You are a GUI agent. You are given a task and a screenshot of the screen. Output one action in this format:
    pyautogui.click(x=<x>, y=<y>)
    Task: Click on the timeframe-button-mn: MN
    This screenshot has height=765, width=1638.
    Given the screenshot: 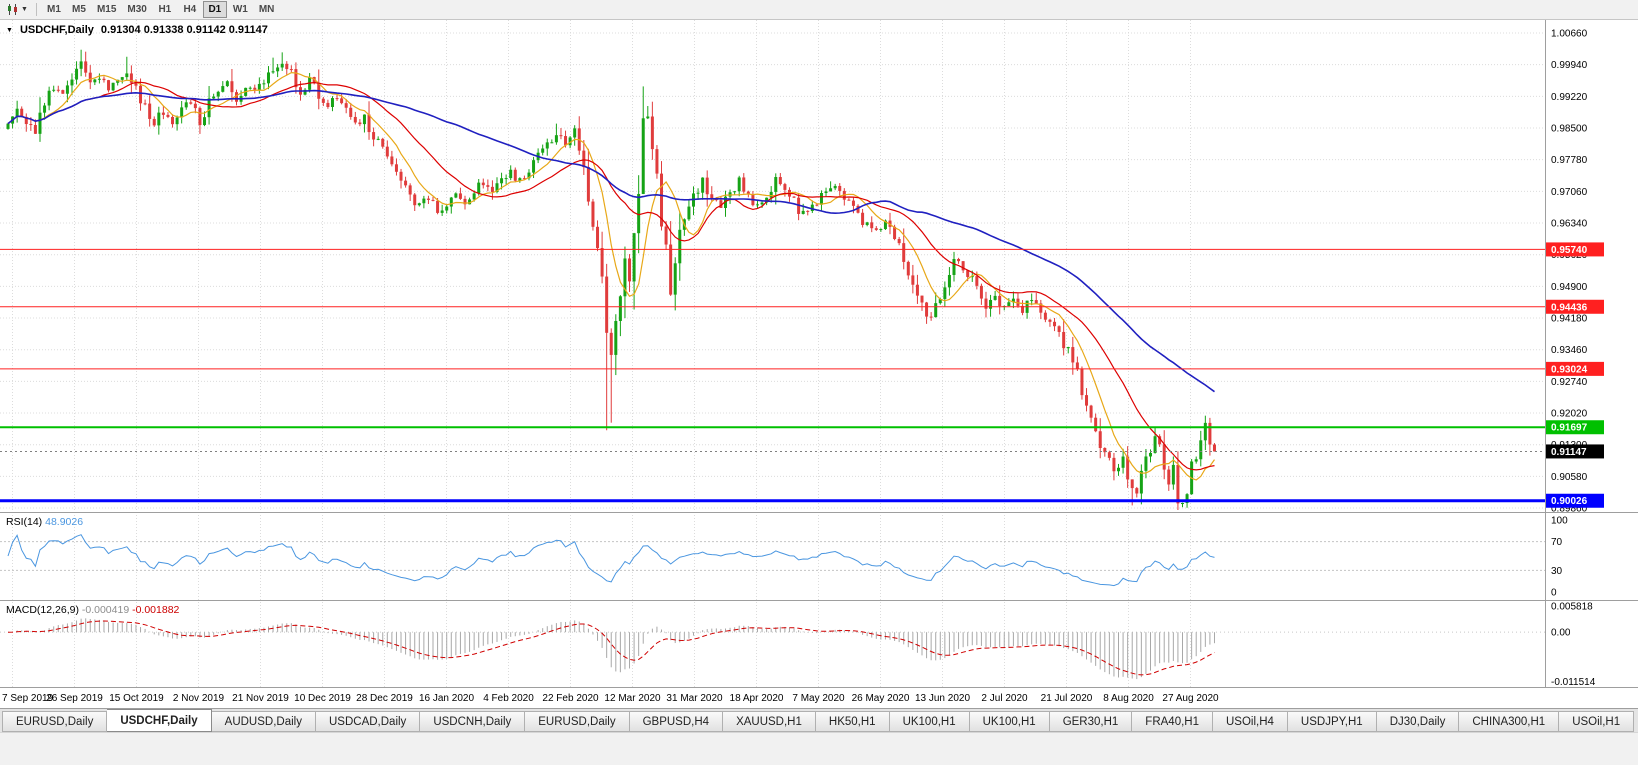 What is the action you would take?
    pyautogui.click(x=266, y=9)
    